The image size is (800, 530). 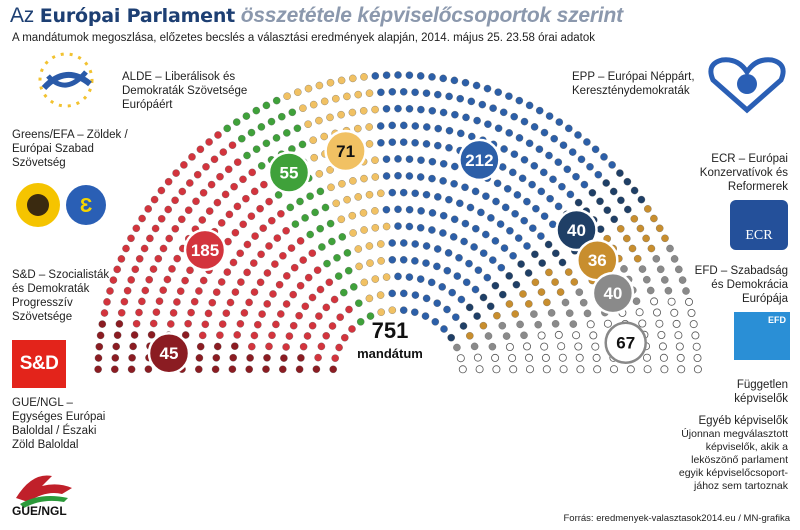 What do you see at coordinates (390, 330) in the screenshot?
I see `total-seats-number: 751` at bounding box center [390, 330].